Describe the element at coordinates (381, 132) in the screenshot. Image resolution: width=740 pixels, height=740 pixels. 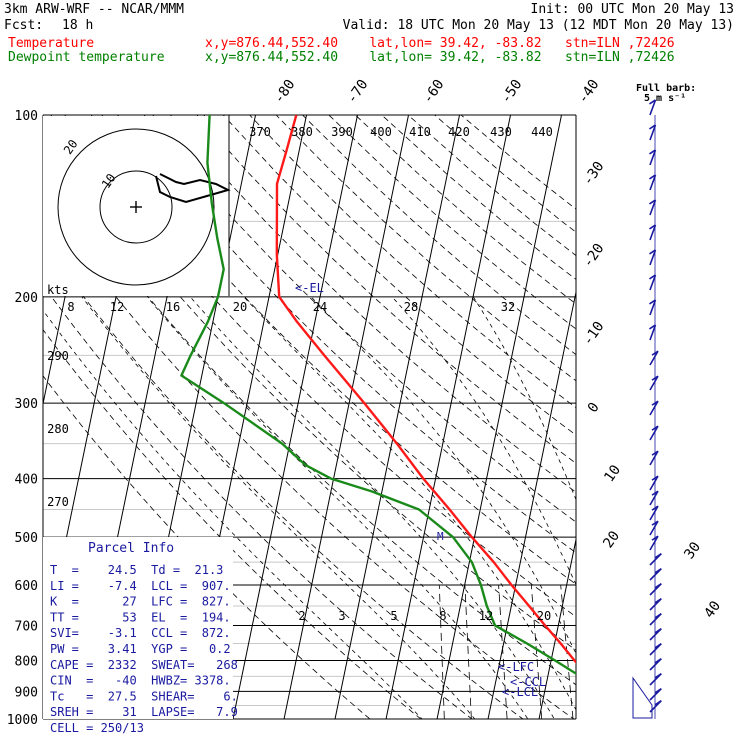
I see `theta-label: 400` at that location.